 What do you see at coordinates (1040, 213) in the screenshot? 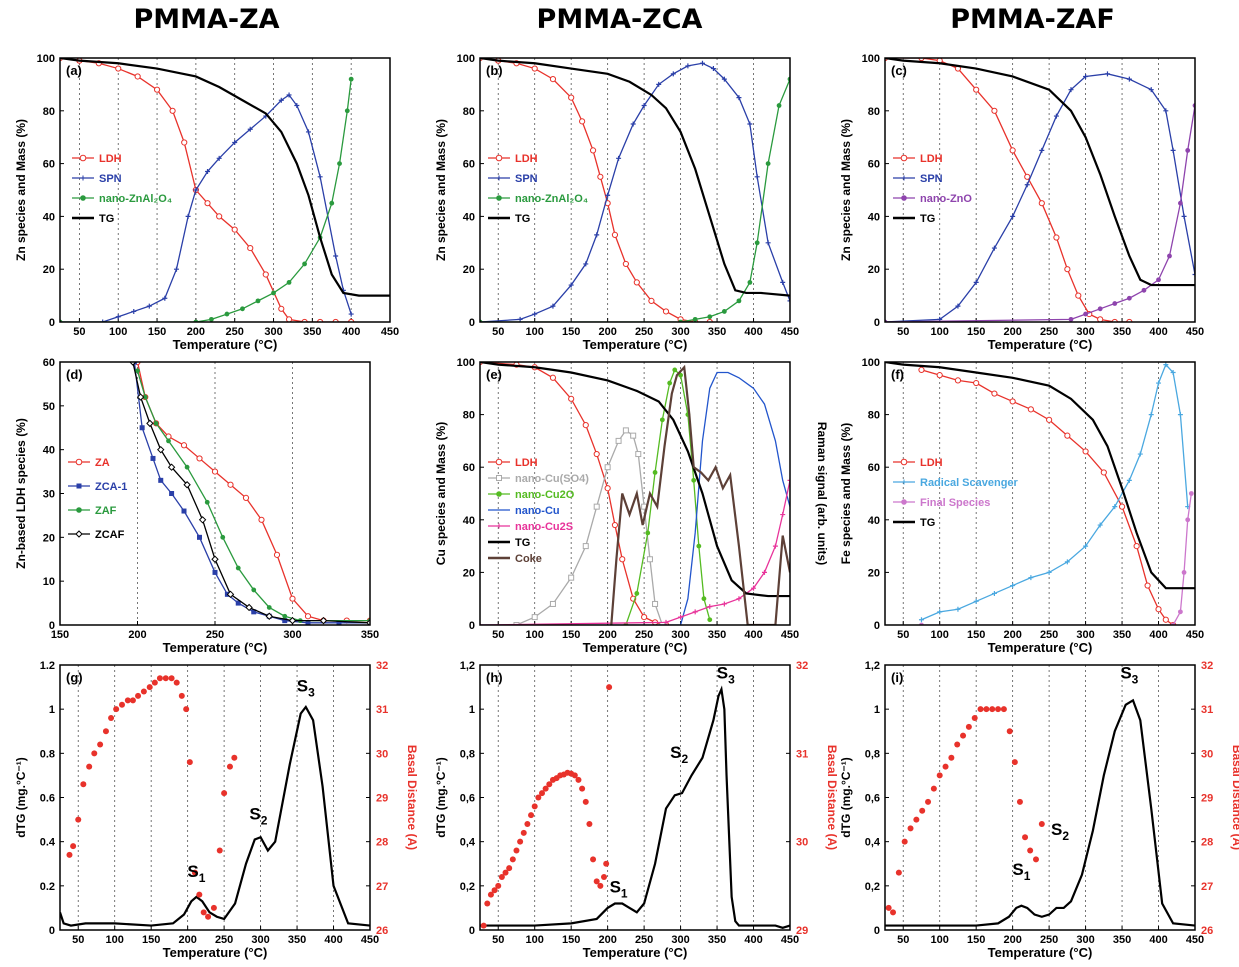
I see `series-line-nano-zno` at bounding box center [1040, 213].